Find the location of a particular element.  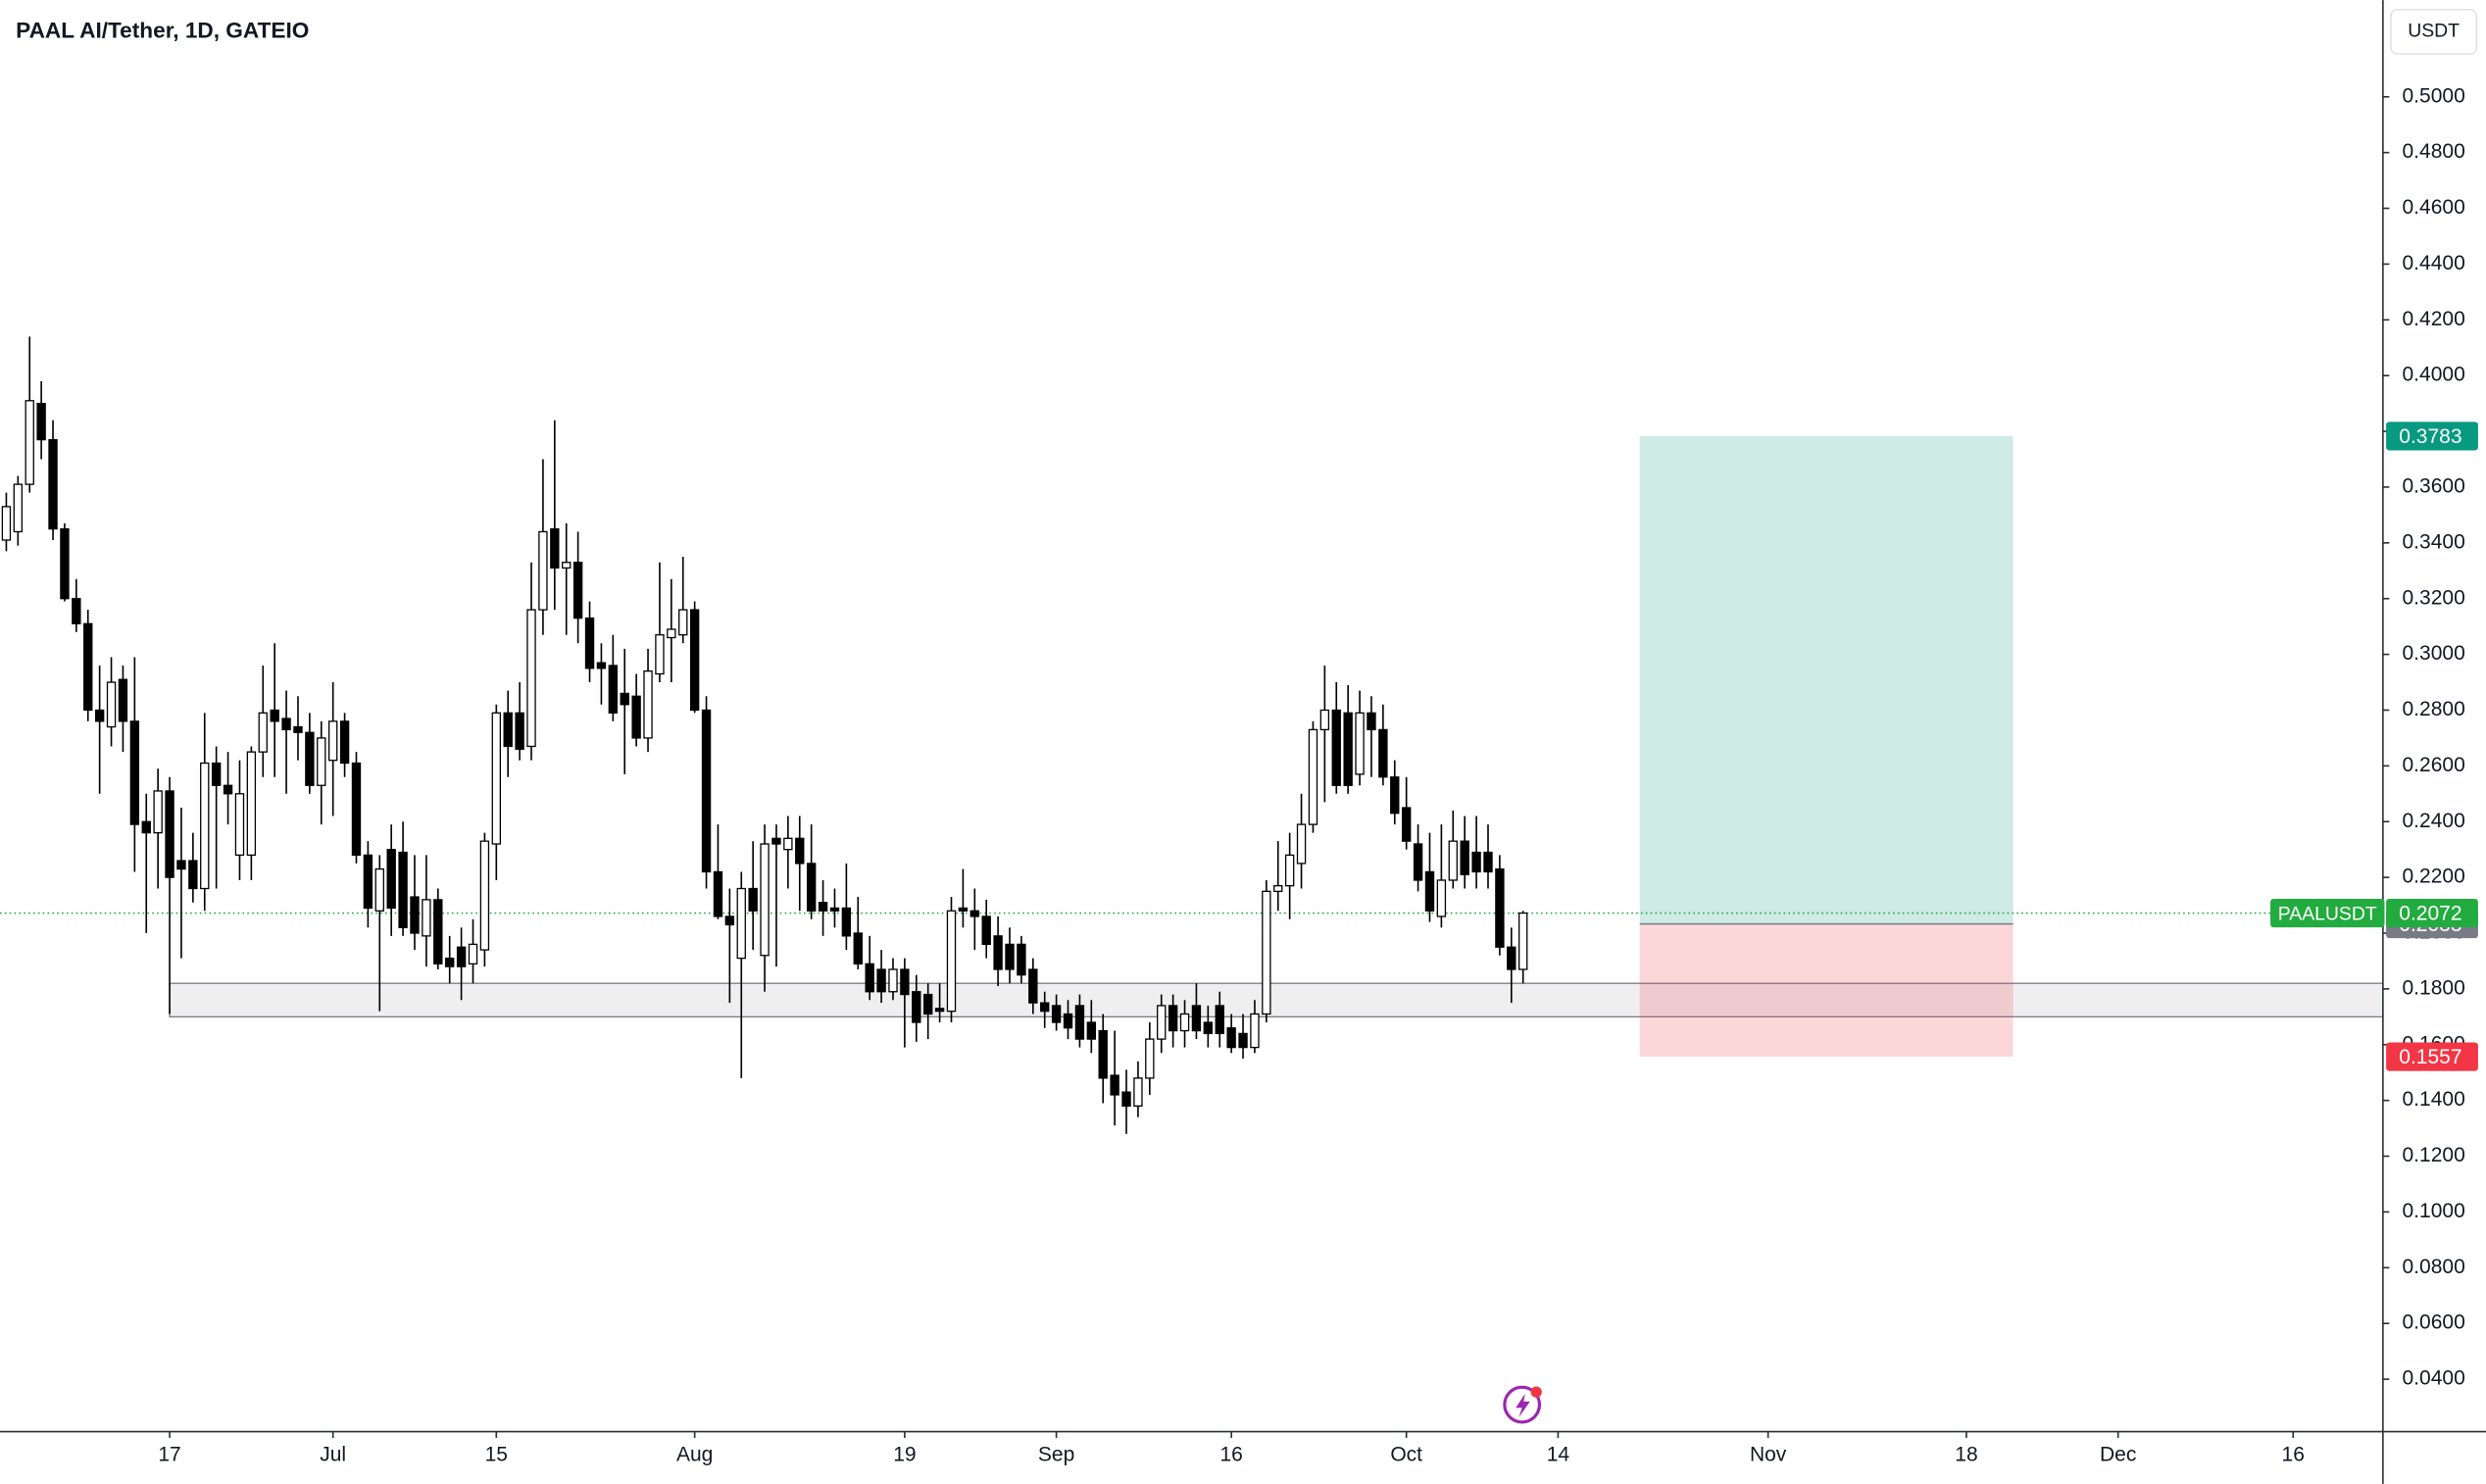

x-tick-label: Nov is located at coordinates (1769, 1454).